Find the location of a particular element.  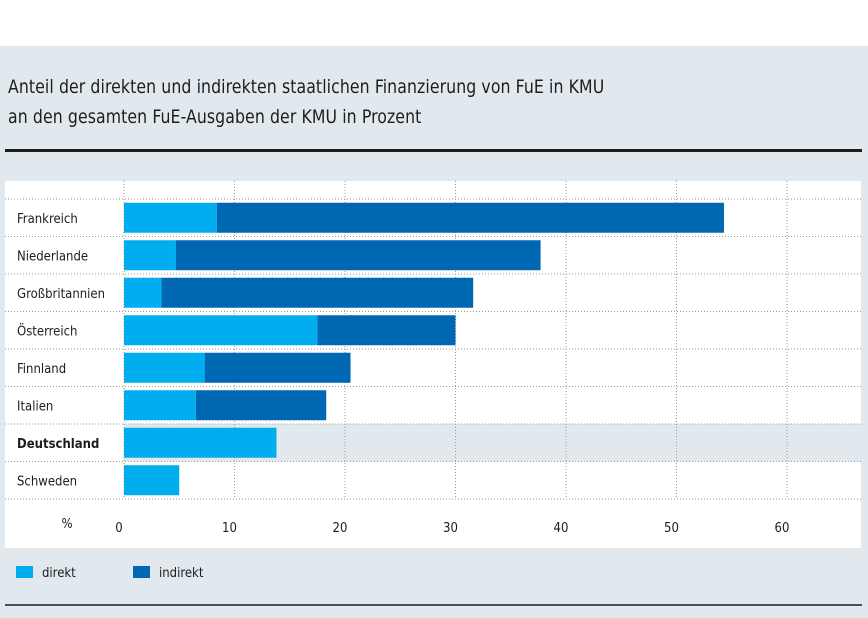

x-tick-label: 50 is located at coordinates (671, 528).